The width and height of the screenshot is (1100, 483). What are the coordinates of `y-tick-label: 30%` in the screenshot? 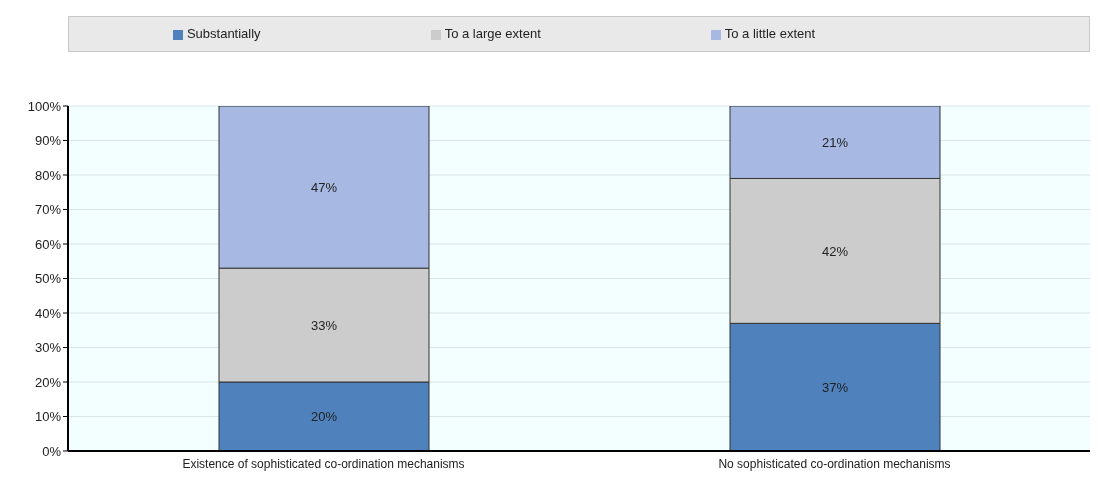 It's located at (48, 348).